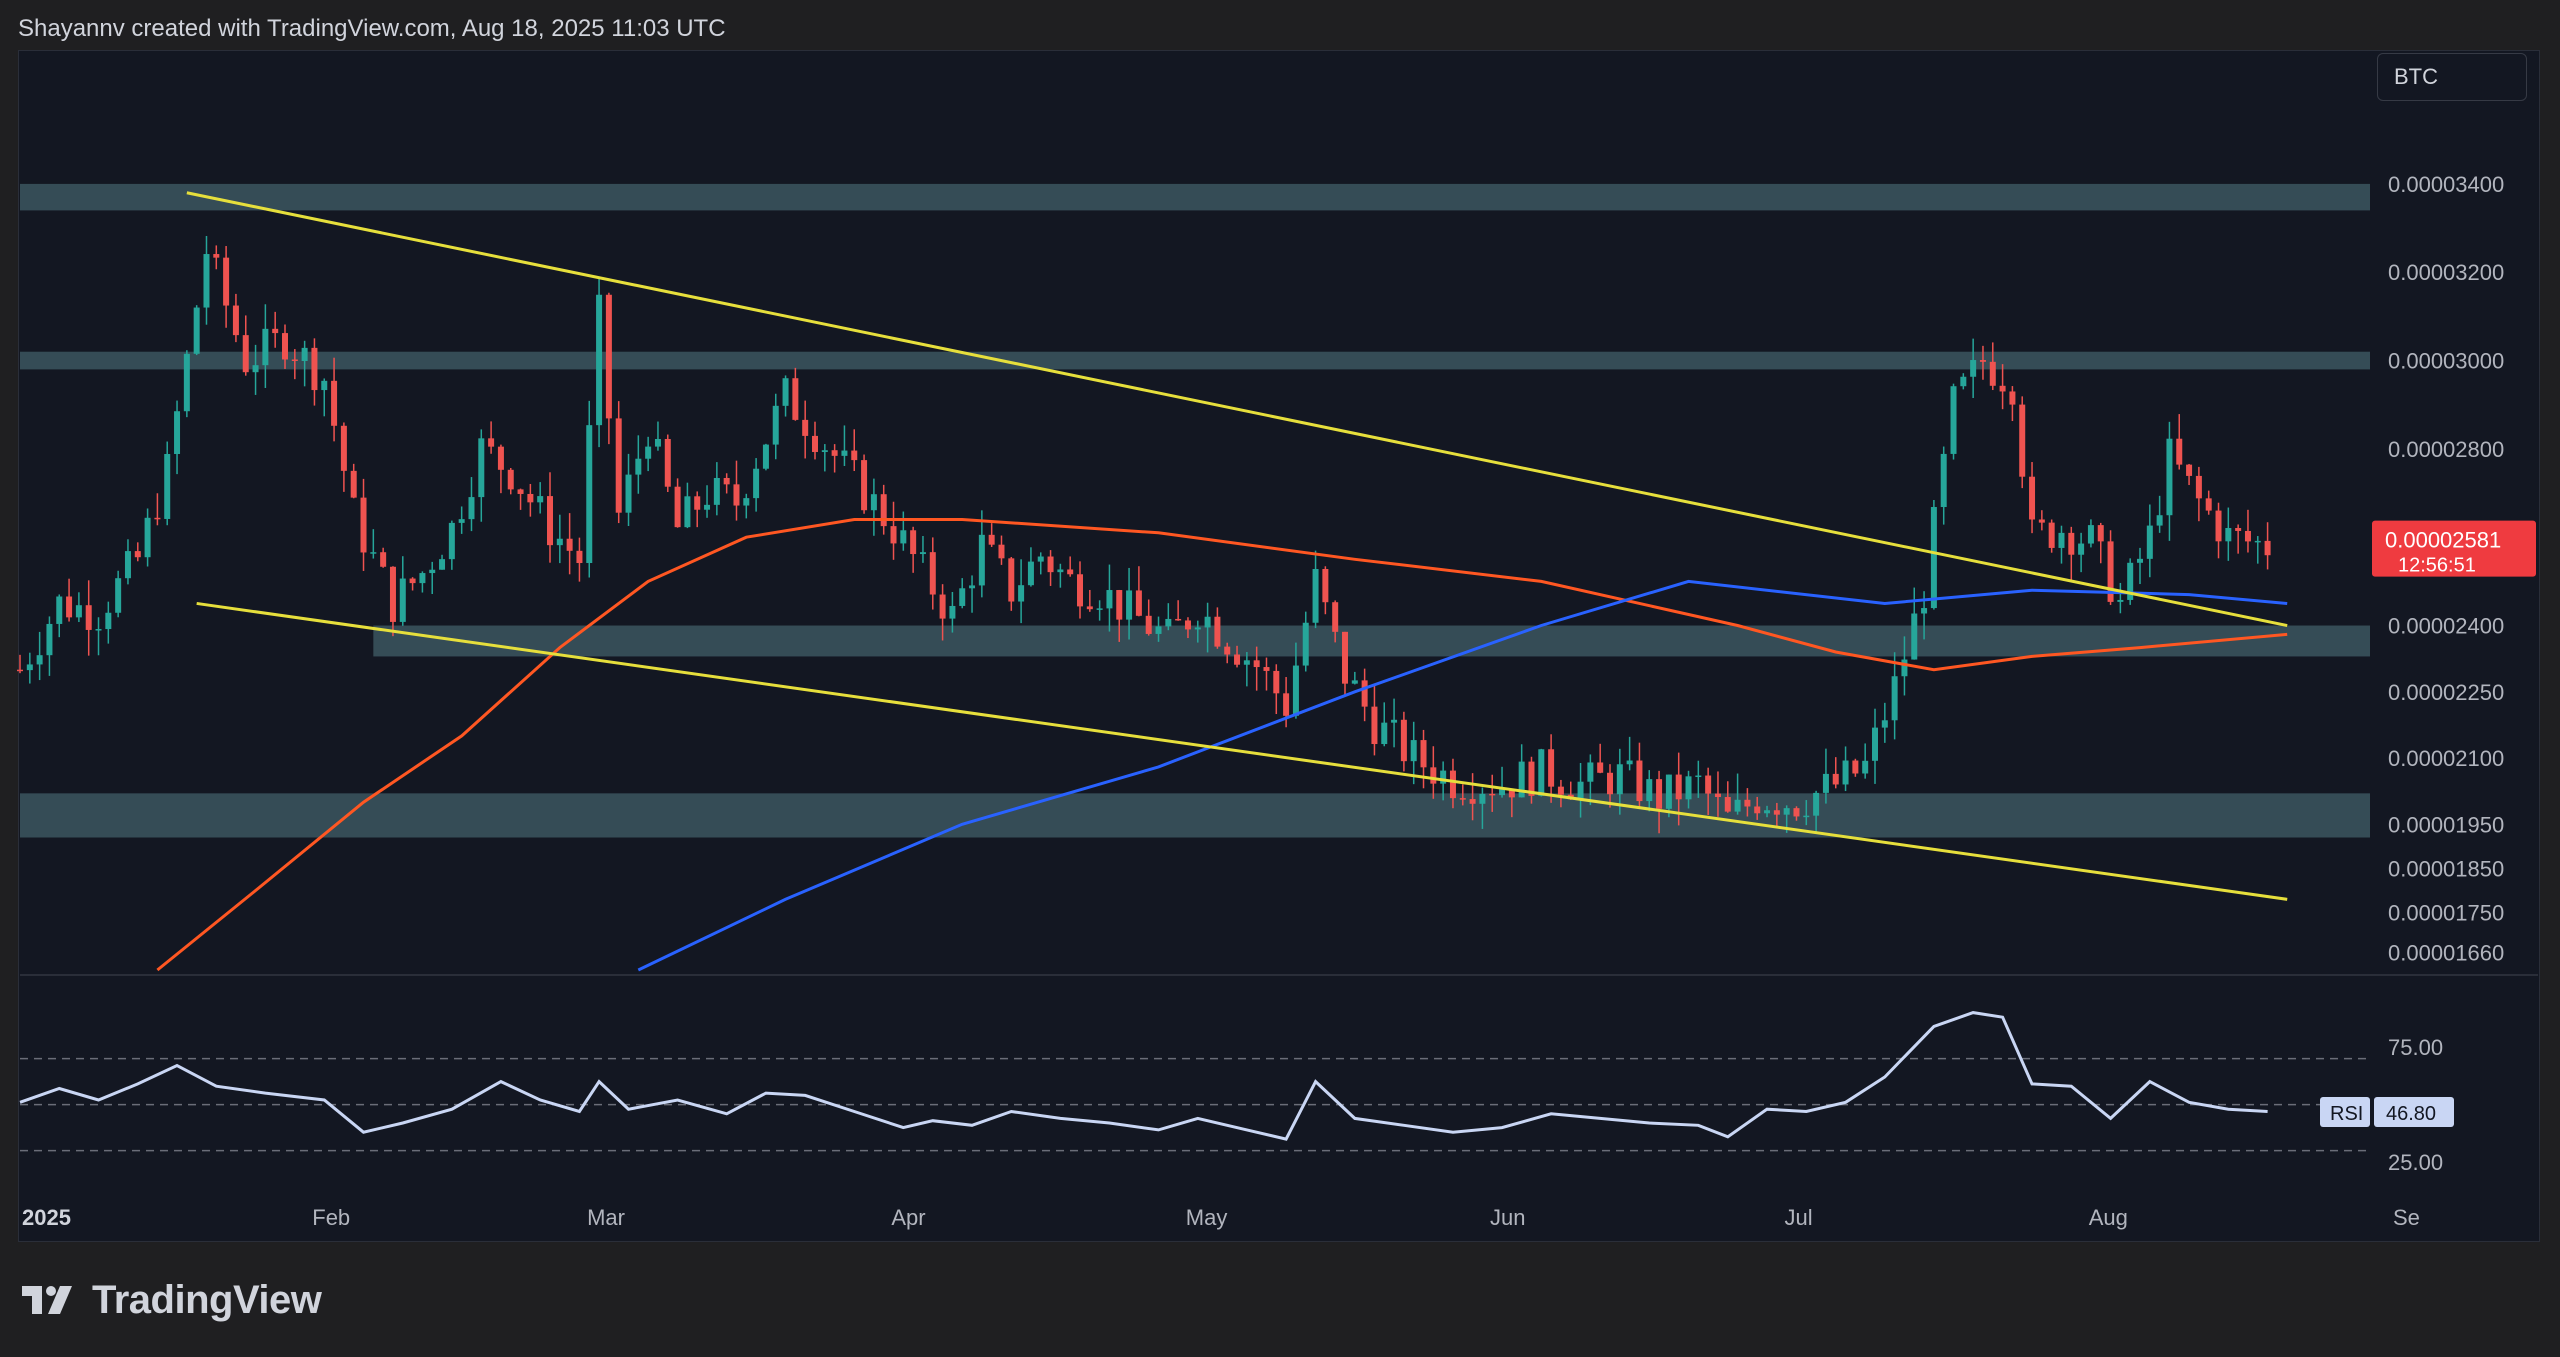 Image resolution: width=2560 pixels, height=1357 pixels. I want to click on price-tick-label-5: 0.00002250, so click(2446, 692).